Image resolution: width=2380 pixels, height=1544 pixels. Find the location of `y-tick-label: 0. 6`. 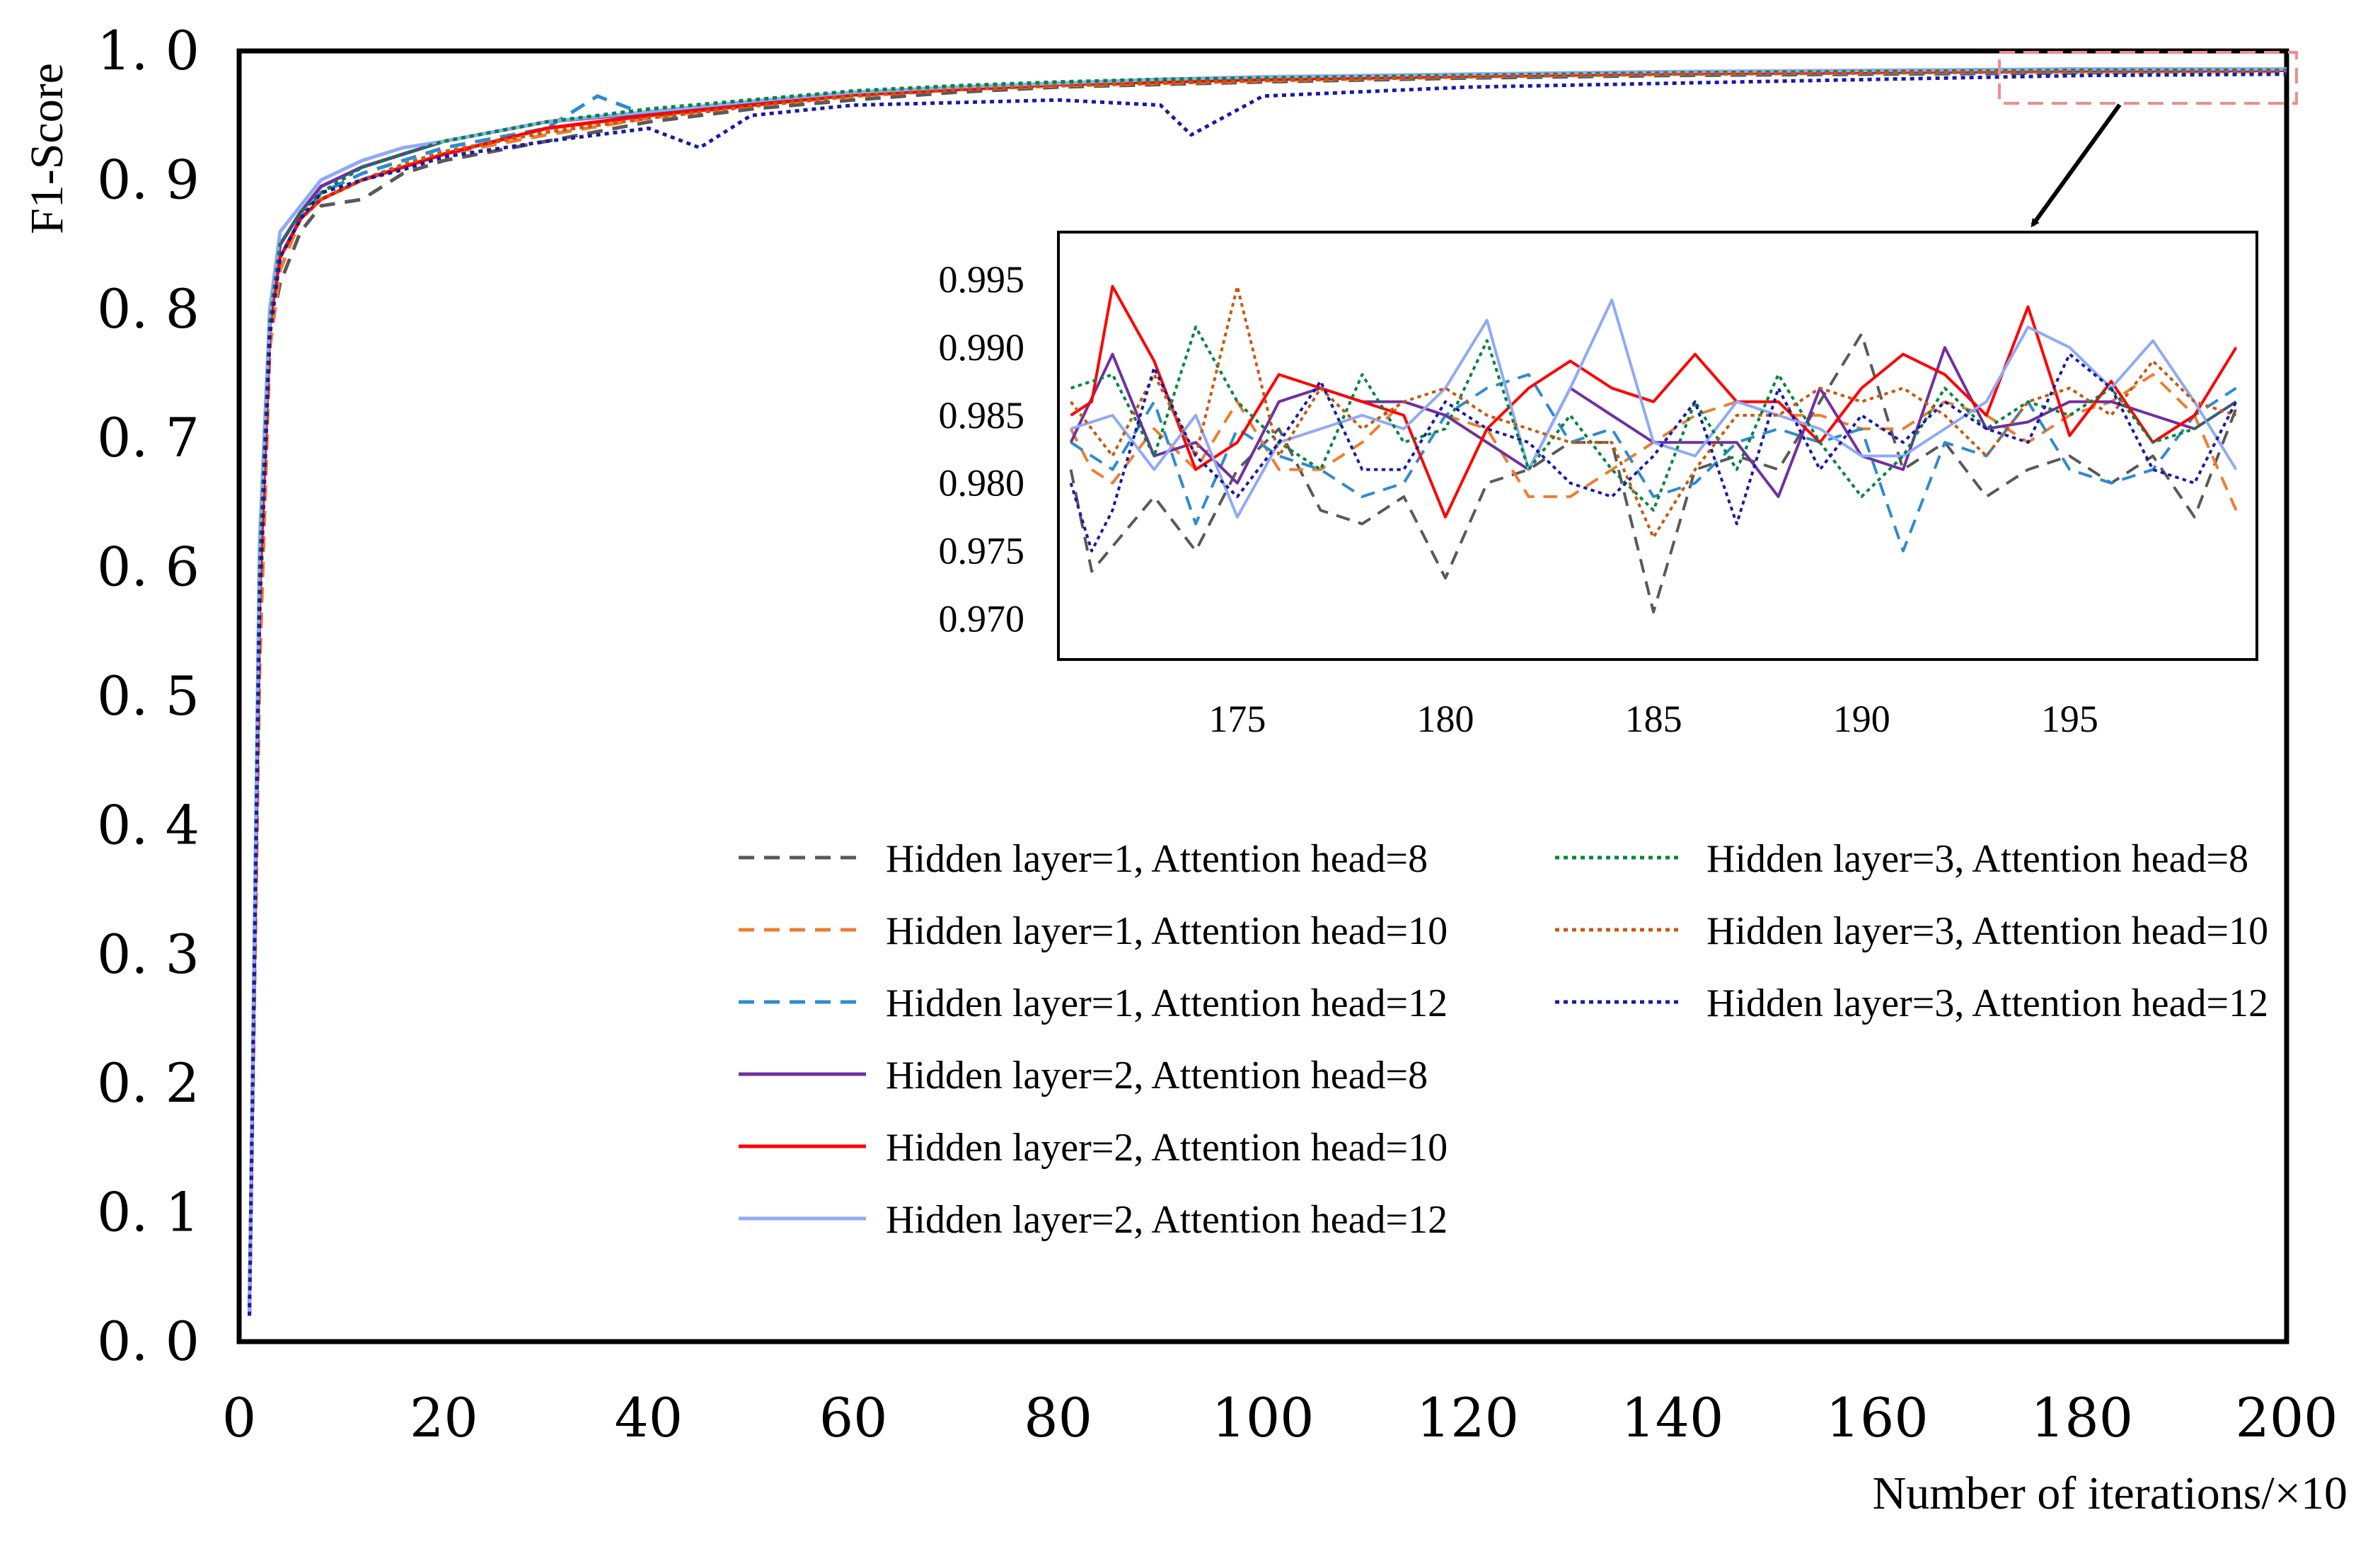

y-tick-label: 0. 6 is located at coordinates (148, 567).